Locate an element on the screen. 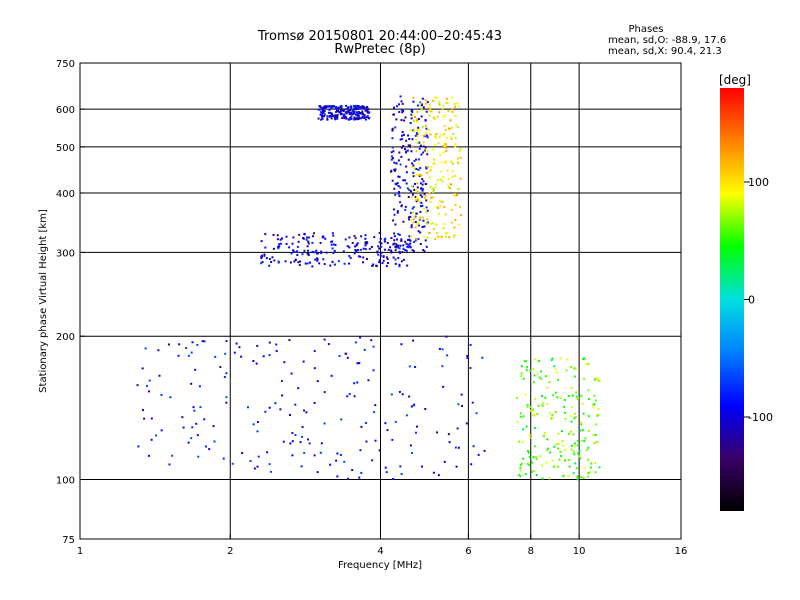  x-axis-label: Frequency [MHz] is located at coordinates (380, 565).